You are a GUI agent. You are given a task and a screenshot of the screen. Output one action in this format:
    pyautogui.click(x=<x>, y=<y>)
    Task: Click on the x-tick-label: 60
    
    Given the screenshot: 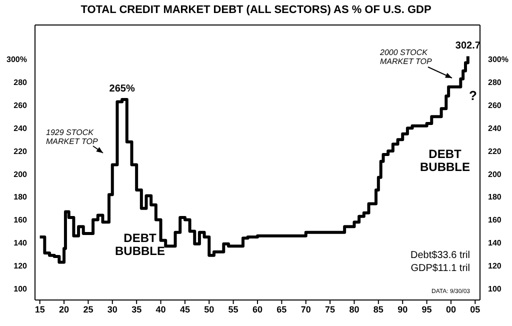 What is the action you would take?
    pyautogui.click(x=257, y=309)
    